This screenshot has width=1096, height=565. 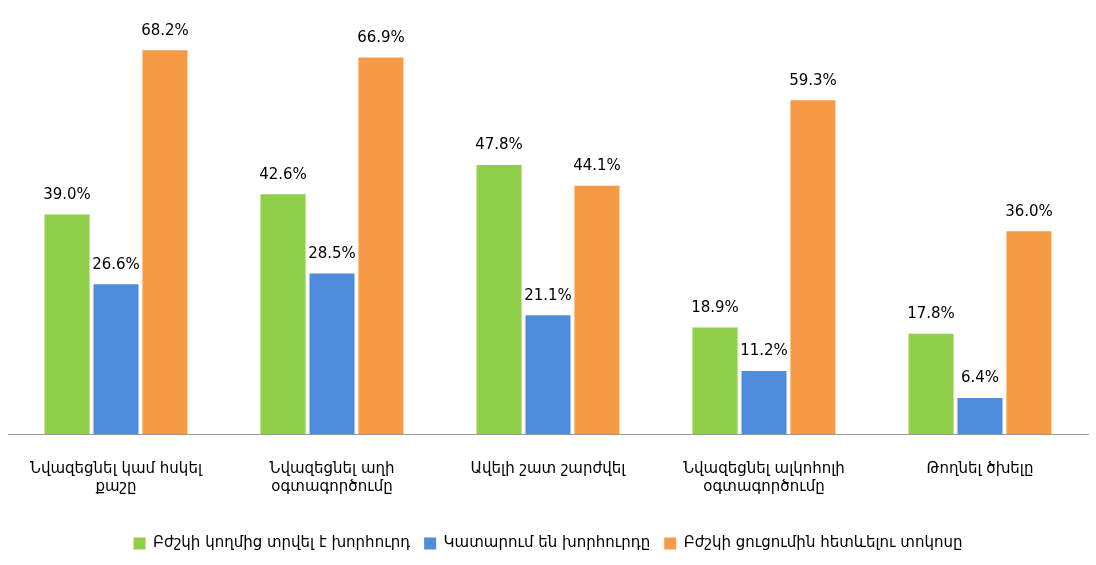 I want to click on data-label: 18.9%, so click(x=715, y=307).